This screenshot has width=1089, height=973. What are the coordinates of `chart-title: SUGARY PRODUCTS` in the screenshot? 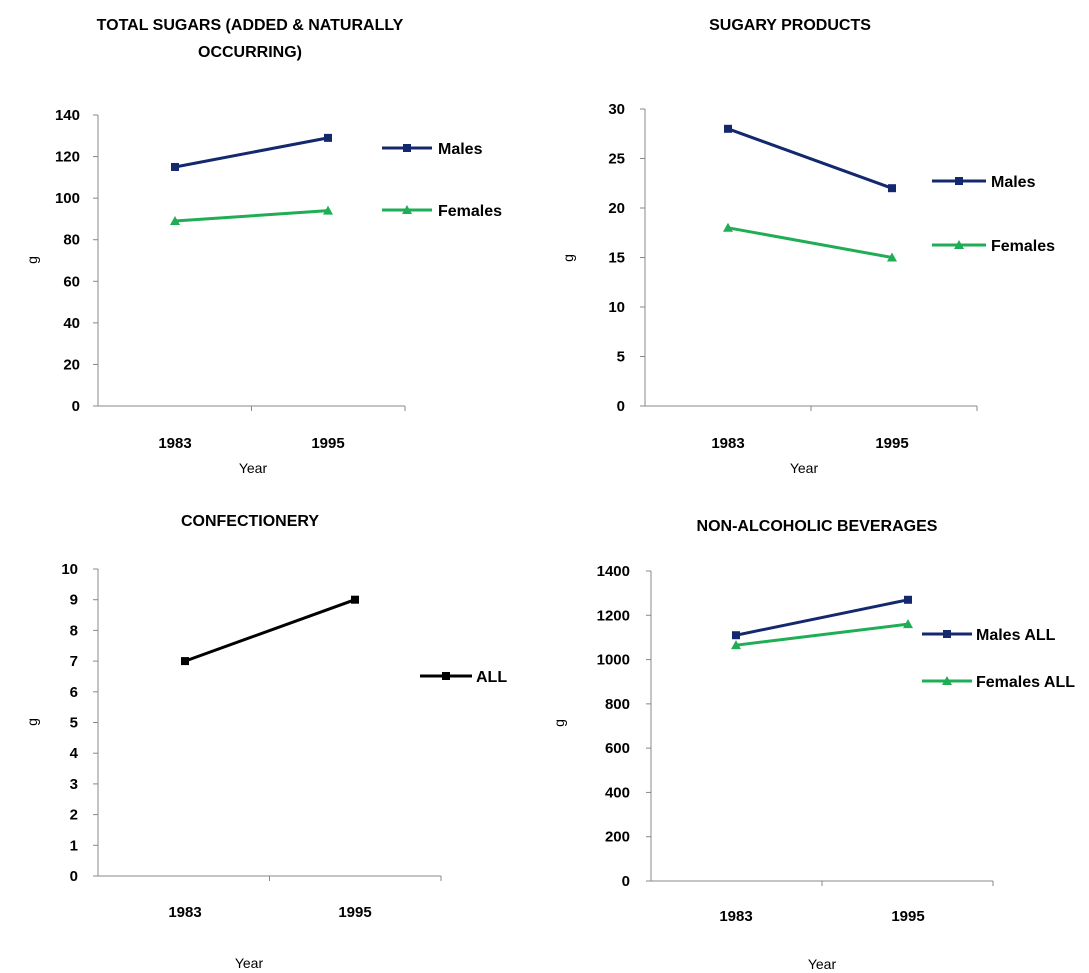 It's located at (790, 25).